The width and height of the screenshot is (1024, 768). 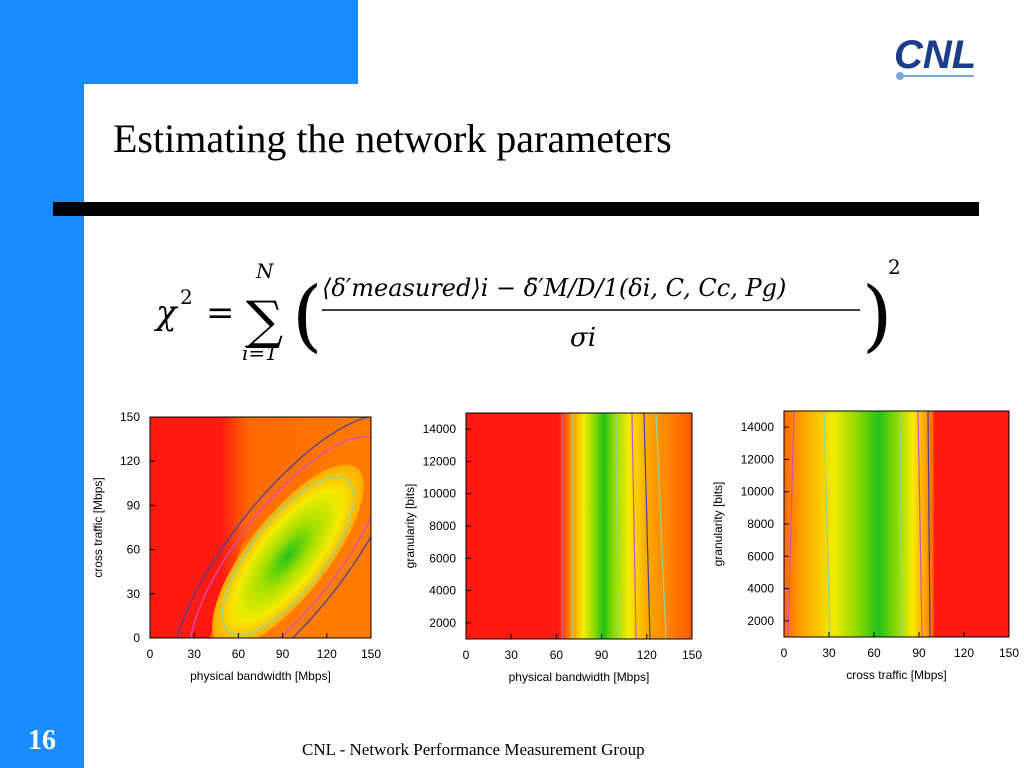 What do you see at coordinates (134, 505) in the screenshot?
I see `y-tick-label: 90` at bounding box center [134, 505].